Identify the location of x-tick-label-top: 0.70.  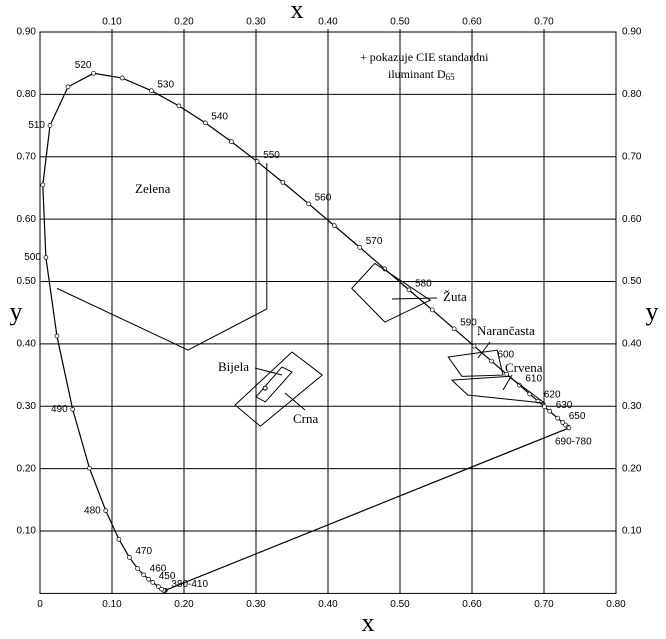
(544, 22).